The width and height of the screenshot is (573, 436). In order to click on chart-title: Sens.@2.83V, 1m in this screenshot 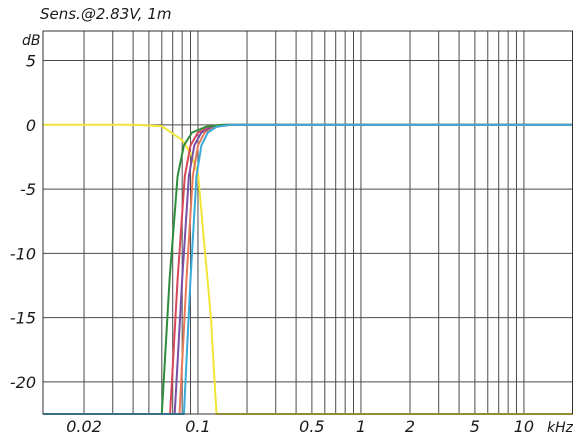, I will do `click(105, 14)`.